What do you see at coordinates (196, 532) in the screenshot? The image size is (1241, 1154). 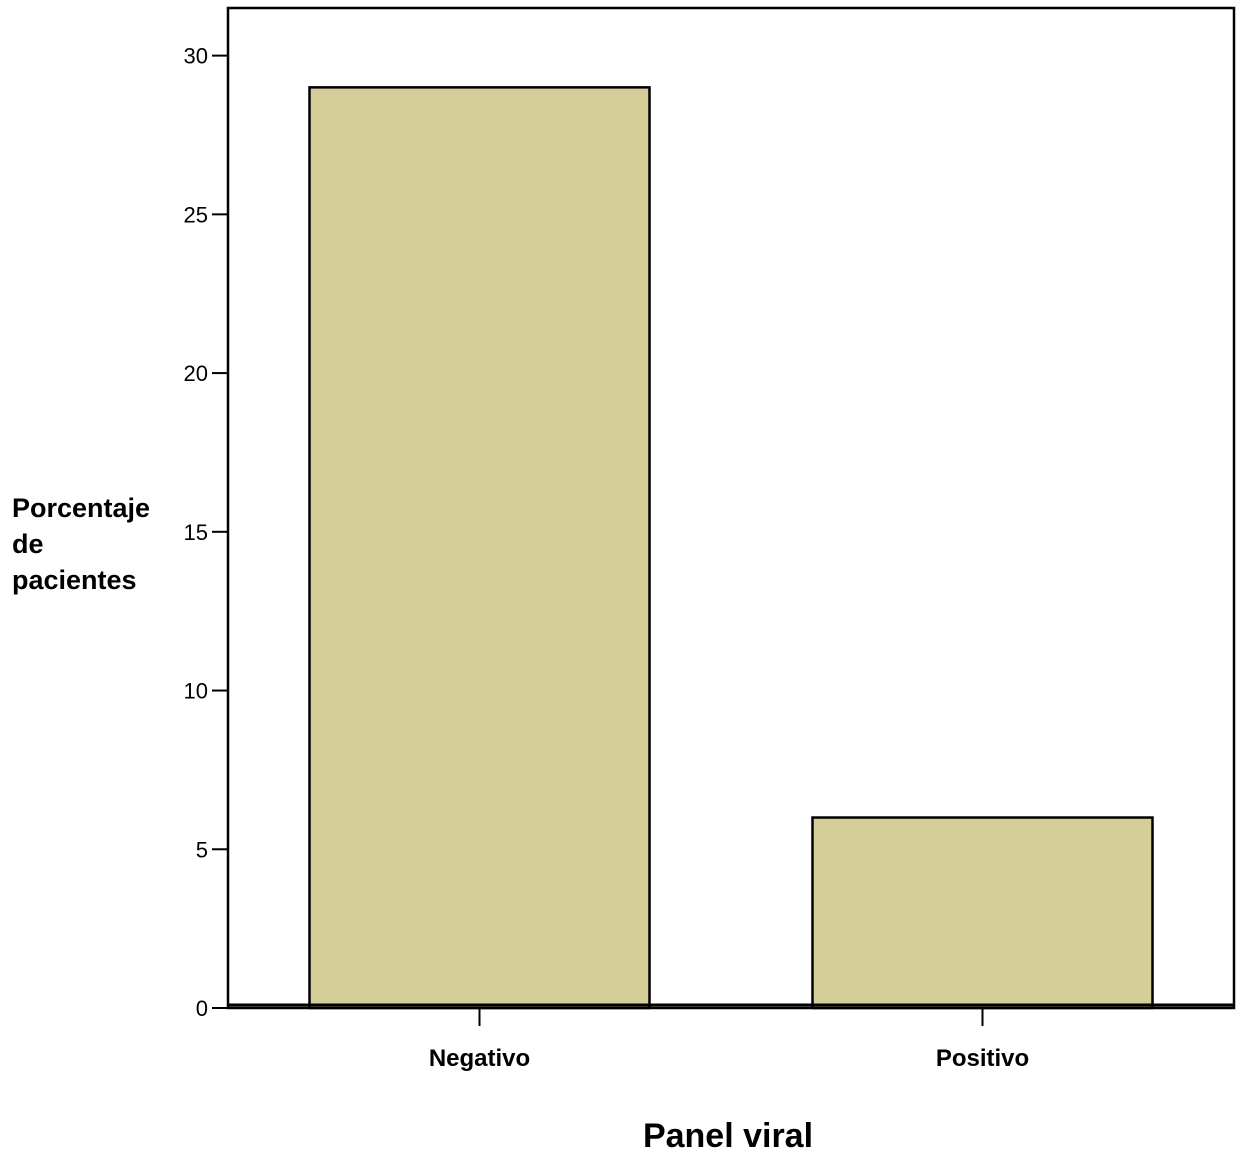 I see `y-tick-label: 15` at bounding box center [196, 532].